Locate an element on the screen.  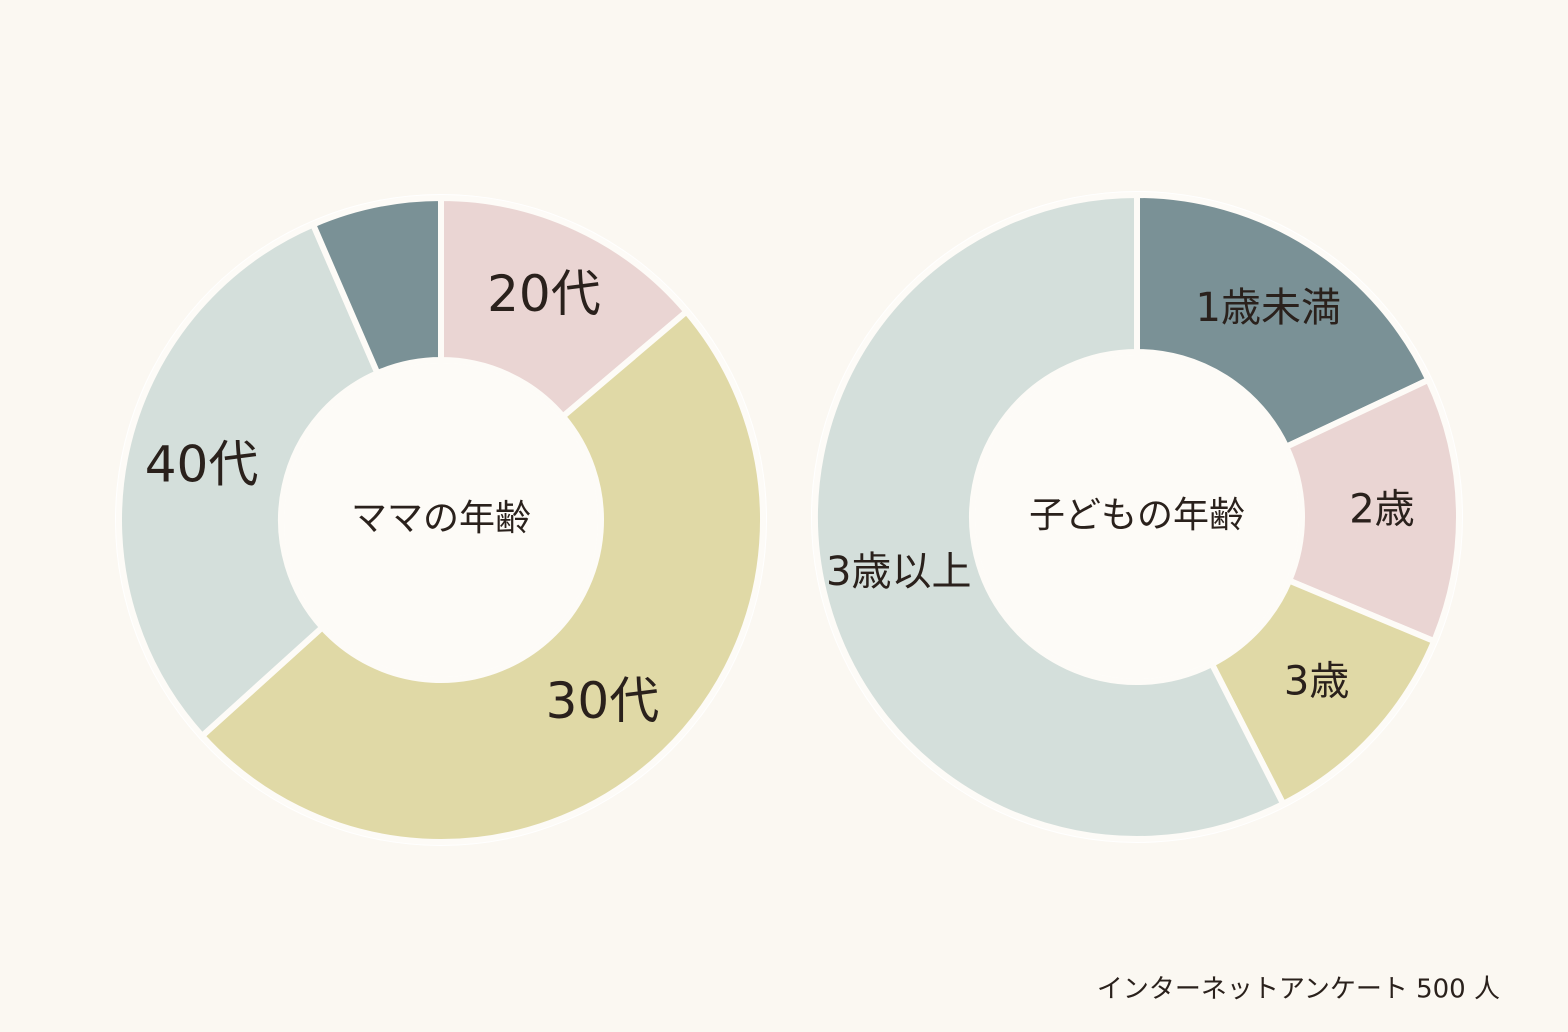
chart-title: 子どもの年齢 is located at coordinates (1137, 515).